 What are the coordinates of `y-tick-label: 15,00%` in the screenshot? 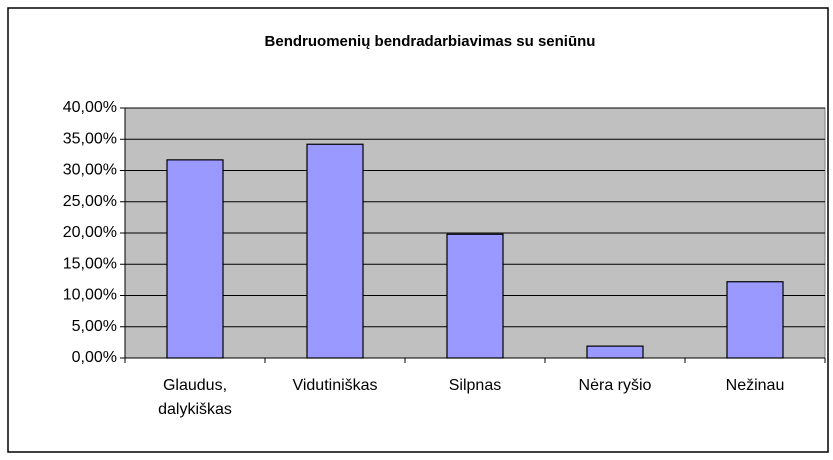 It's located at (90, 263).